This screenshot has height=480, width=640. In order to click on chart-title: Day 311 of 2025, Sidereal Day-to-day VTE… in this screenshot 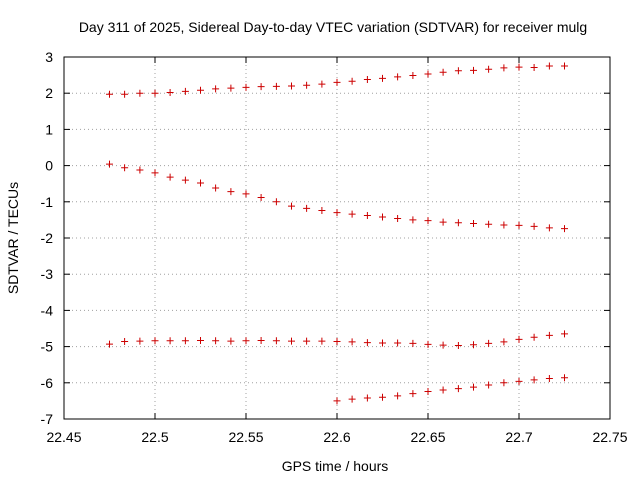, I will do `click(333, 27)`.